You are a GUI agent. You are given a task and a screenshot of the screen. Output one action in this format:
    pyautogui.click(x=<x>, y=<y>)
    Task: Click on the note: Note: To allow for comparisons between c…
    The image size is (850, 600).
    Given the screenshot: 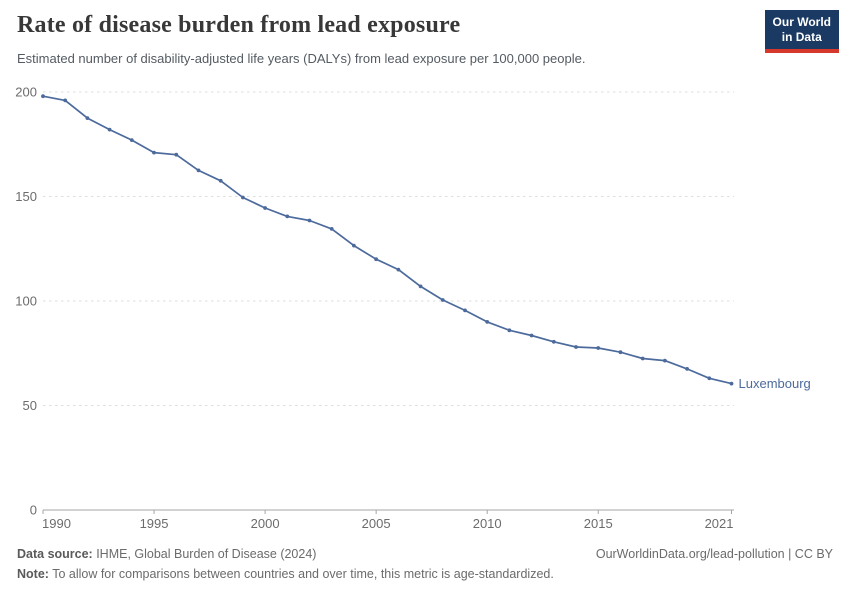 What is the action you would take?
    pyautogui.click(x=425, y=574)
    